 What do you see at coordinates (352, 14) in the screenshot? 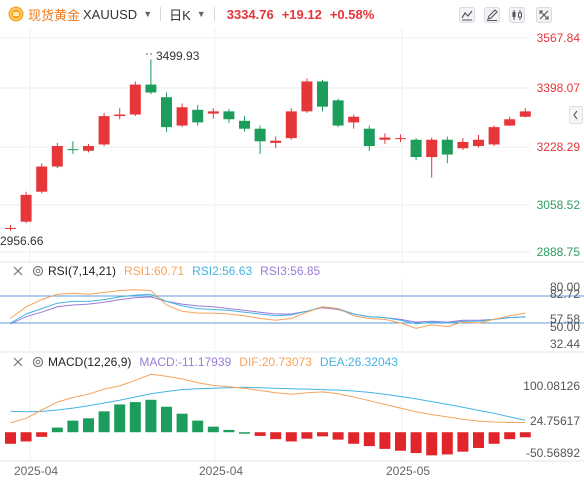
I see `price-change-percent: +0.58%` at bounding box center [352, 14].